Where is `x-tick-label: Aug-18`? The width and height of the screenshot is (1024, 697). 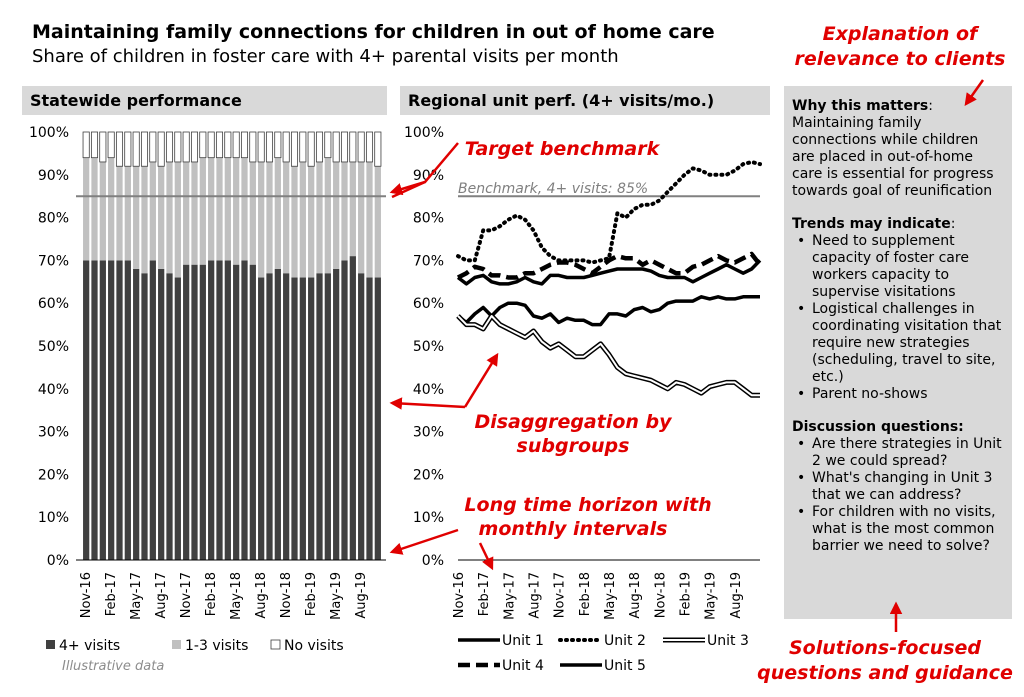 x-tick-label: Aug-18 is located at coordinates (635, 595).